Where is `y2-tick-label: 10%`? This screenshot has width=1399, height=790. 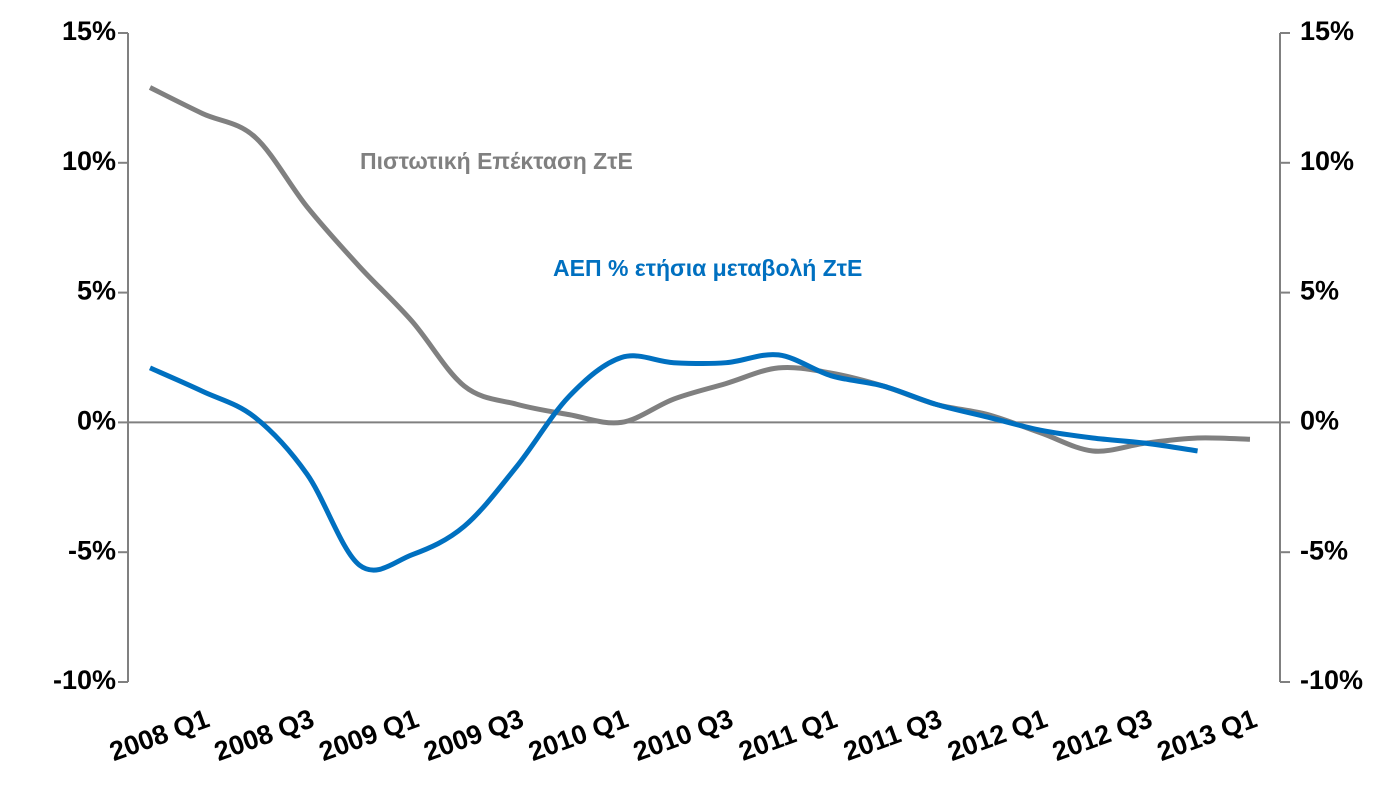 y2-tick-label: 10% is located at coordinates (1327, 161).